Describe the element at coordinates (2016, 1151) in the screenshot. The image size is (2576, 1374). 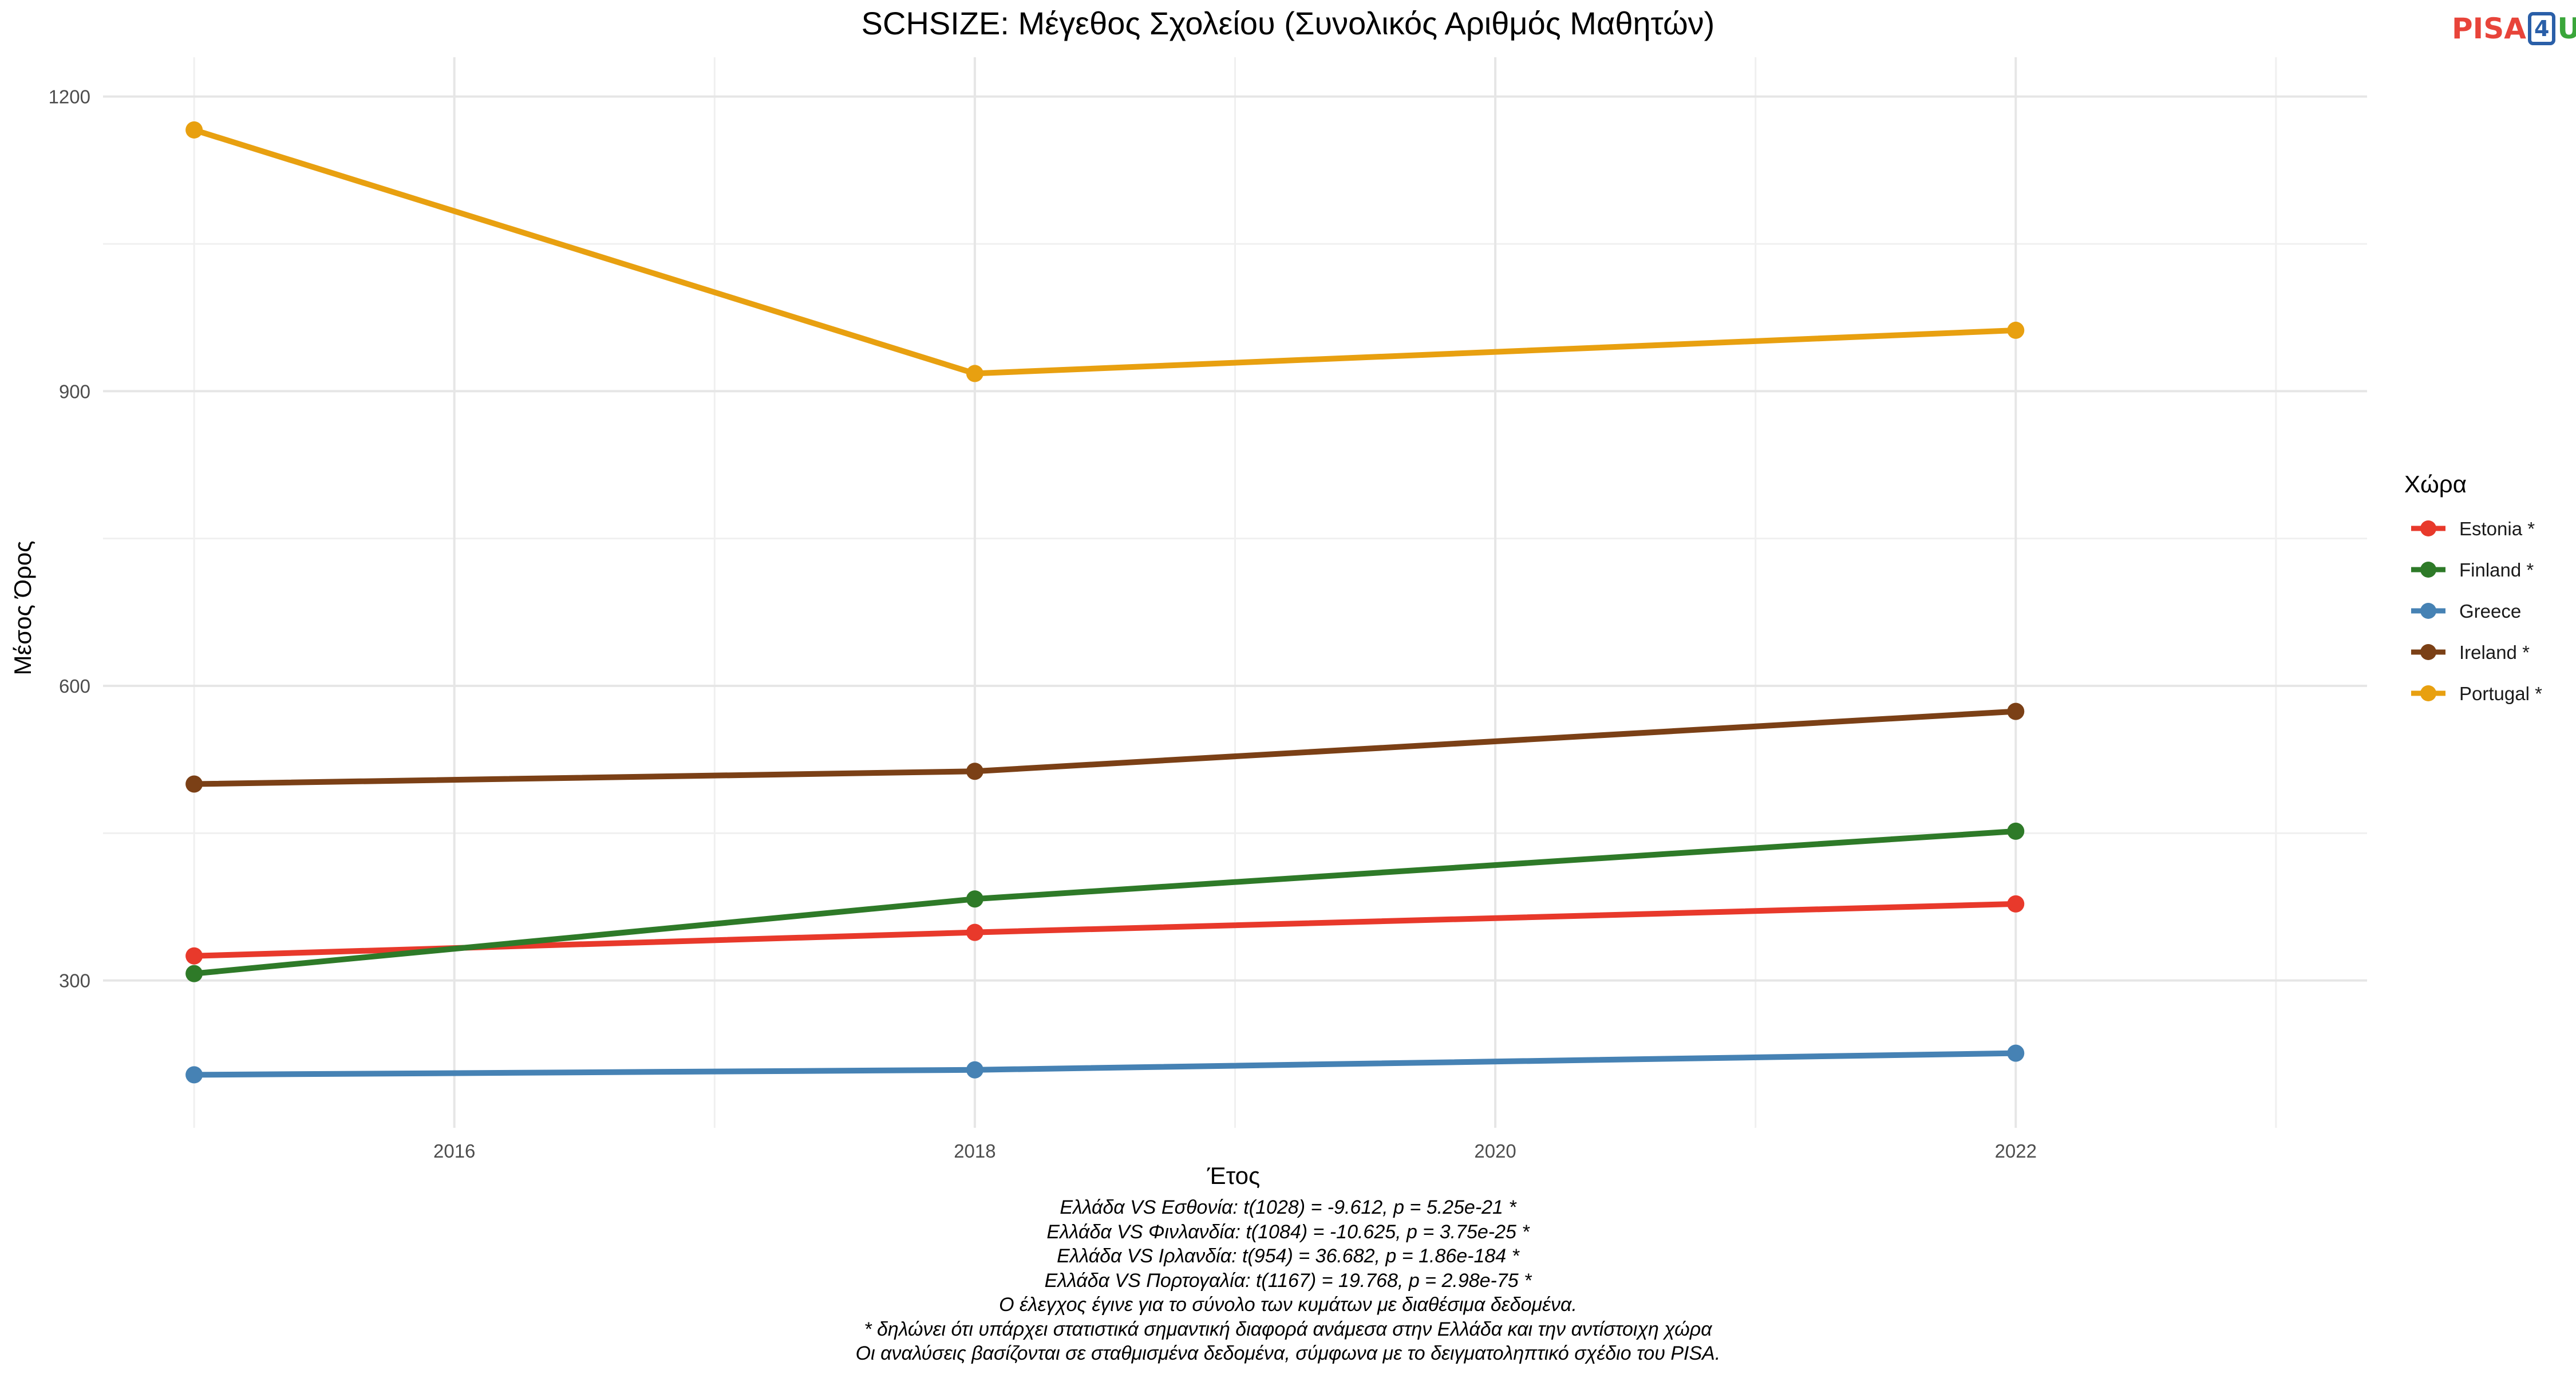
I see `x-tick-label: 2022` at that location.